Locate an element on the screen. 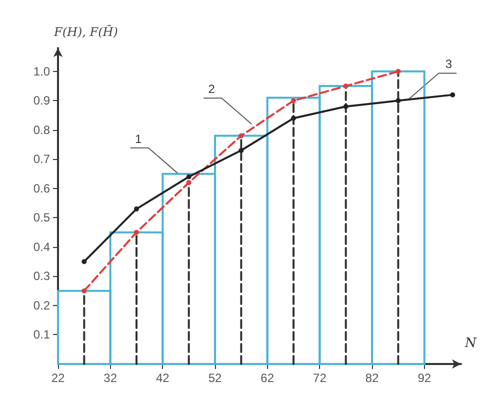  x-tick-label: 72 is located at coordinates (320, 378).